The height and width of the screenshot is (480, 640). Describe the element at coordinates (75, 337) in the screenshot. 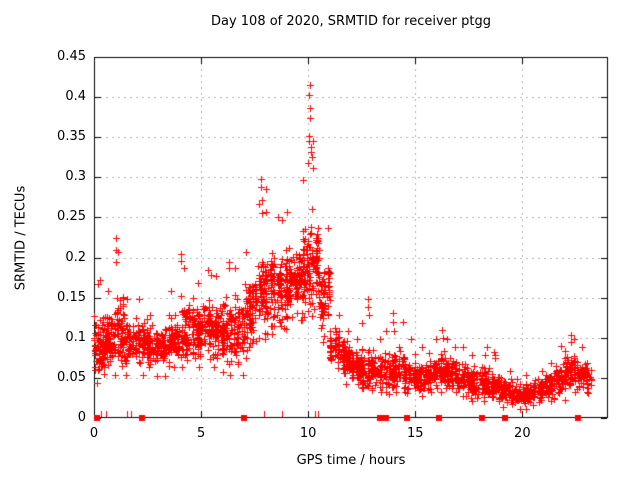

I see `y-tick-label: 0.1` at that location.